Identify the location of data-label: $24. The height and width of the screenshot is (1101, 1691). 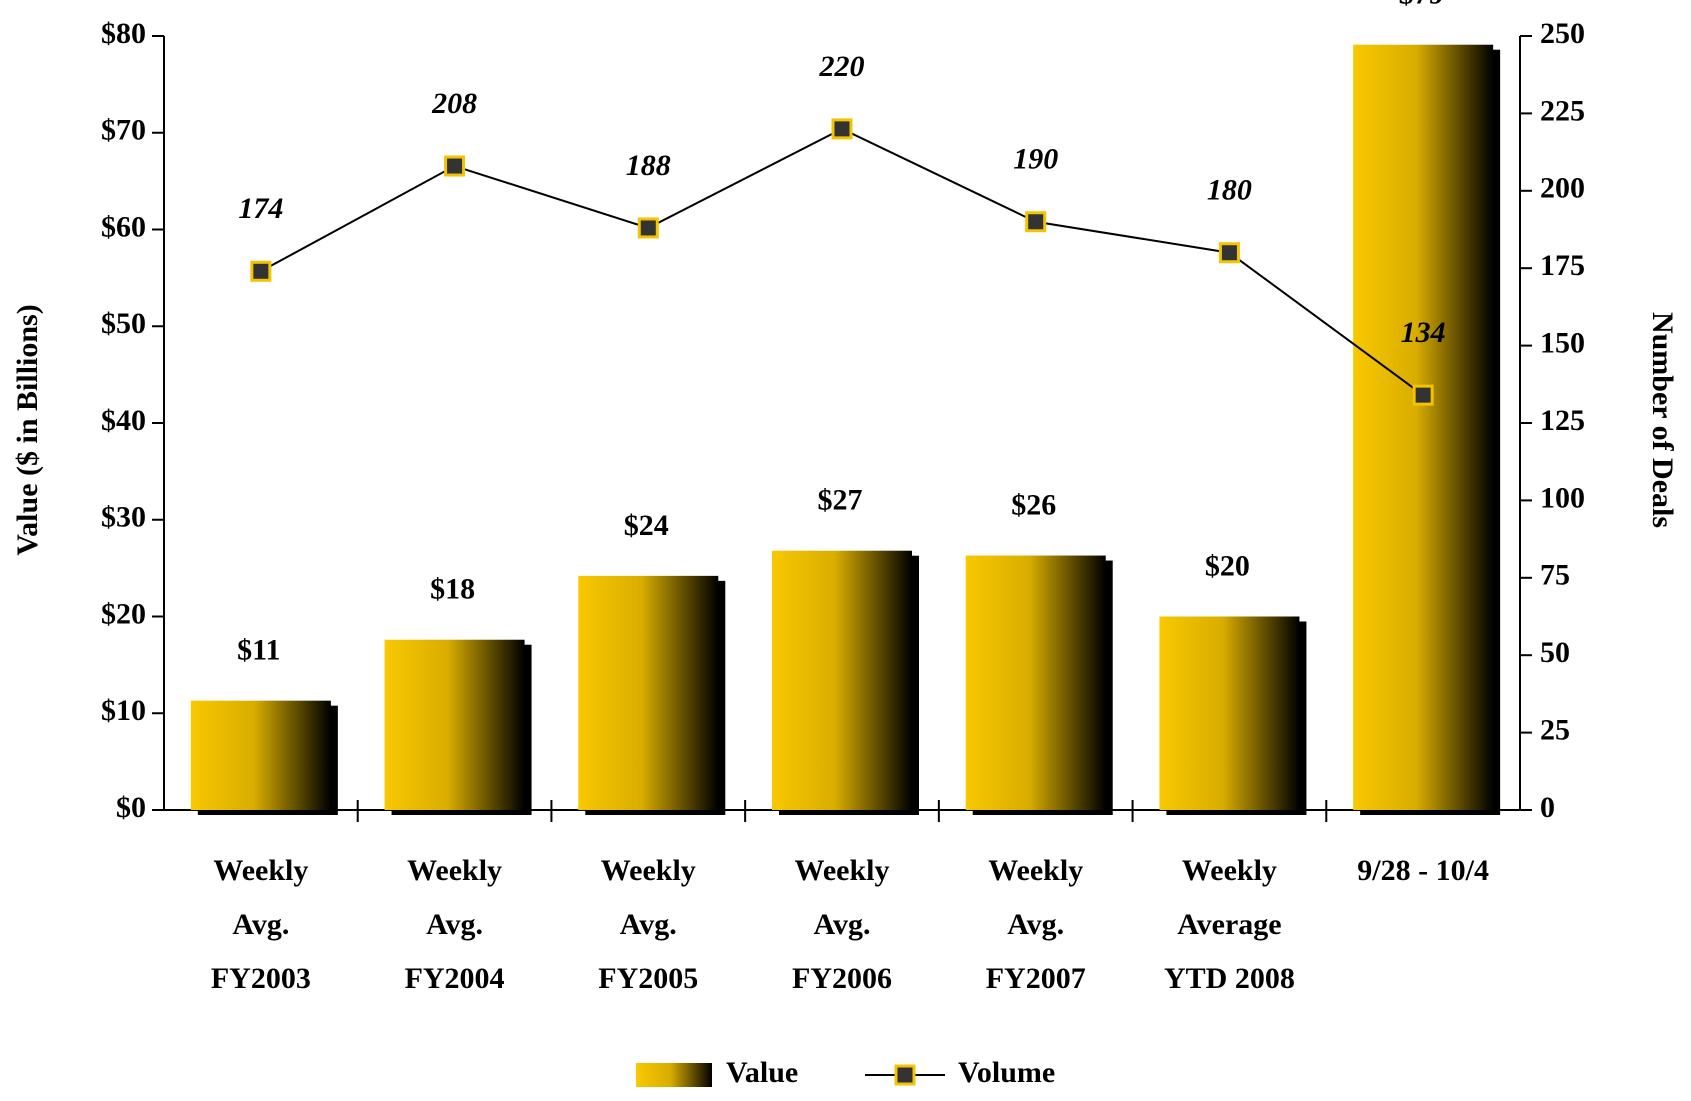
(646, 525).